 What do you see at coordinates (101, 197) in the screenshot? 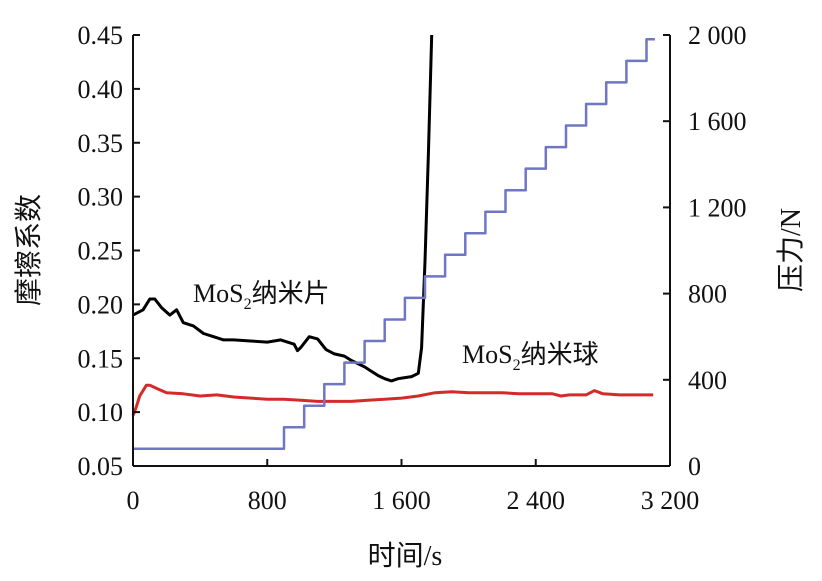
I see `left-y-tick-label: 0.30` at bounding box center [101, 197].